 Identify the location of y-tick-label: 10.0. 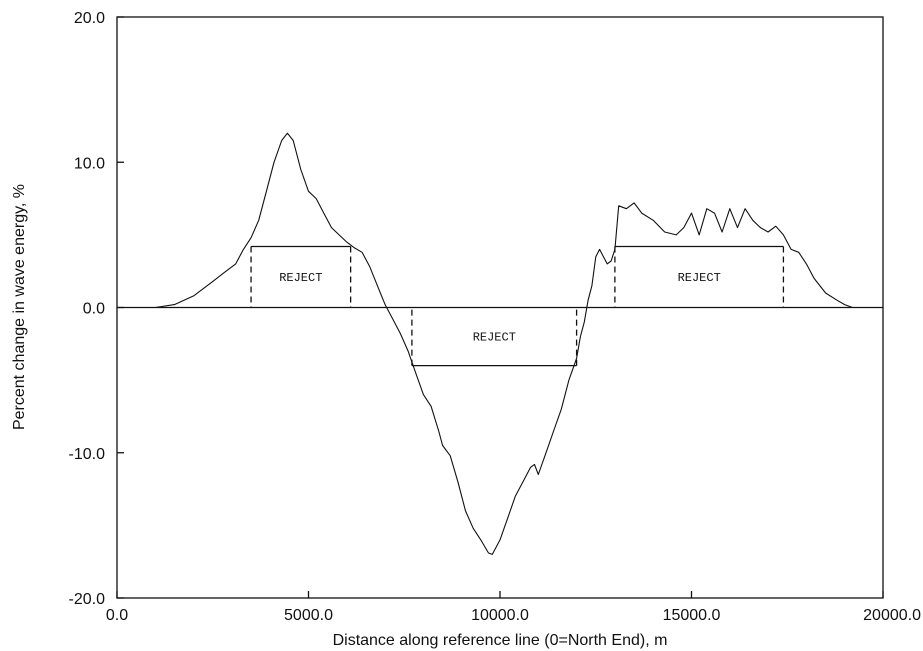
(89, 163).